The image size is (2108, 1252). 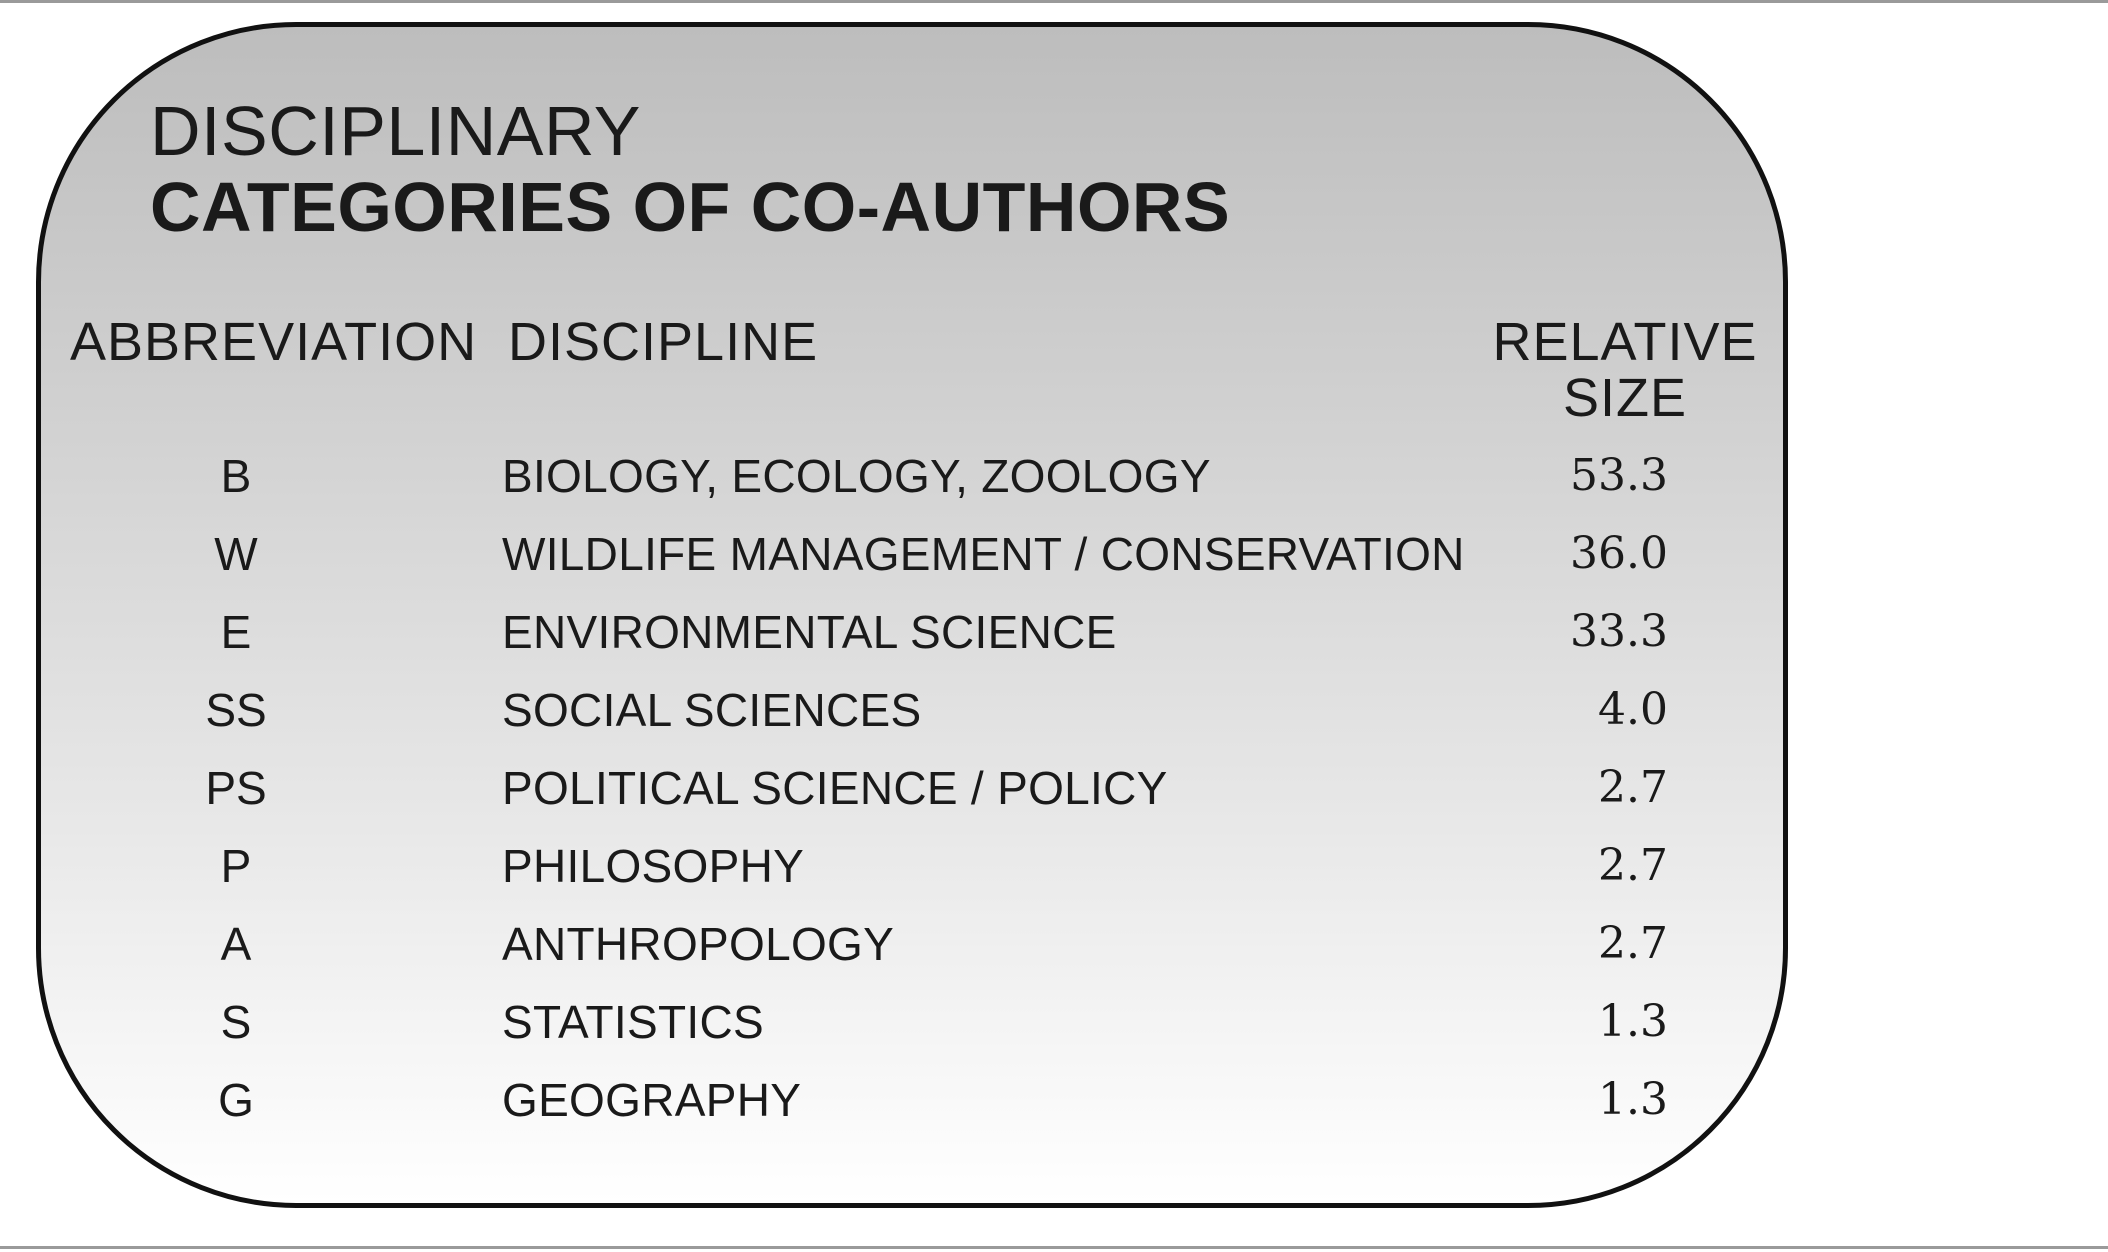 I want to click on discipline-cell: BIOLOGY, ECOLOGY, ZOOLOGY, so click(x=856, y=476).